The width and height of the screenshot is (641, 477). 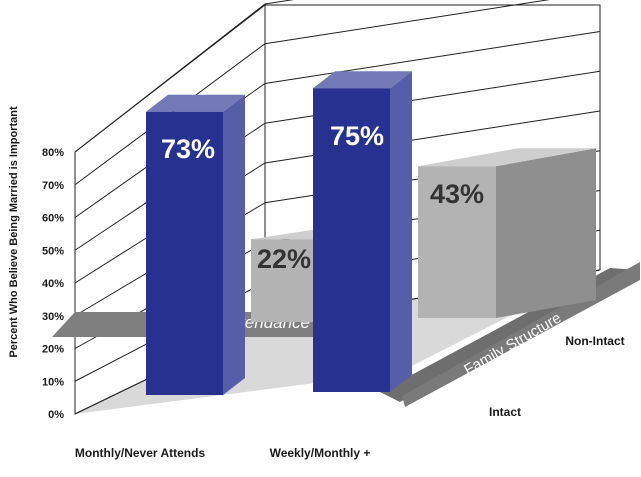 I want to click on y-tick-labels: 0% 10% 20% 30% 40% 50% 60% 70% 80%, so click(x=53, y=284).